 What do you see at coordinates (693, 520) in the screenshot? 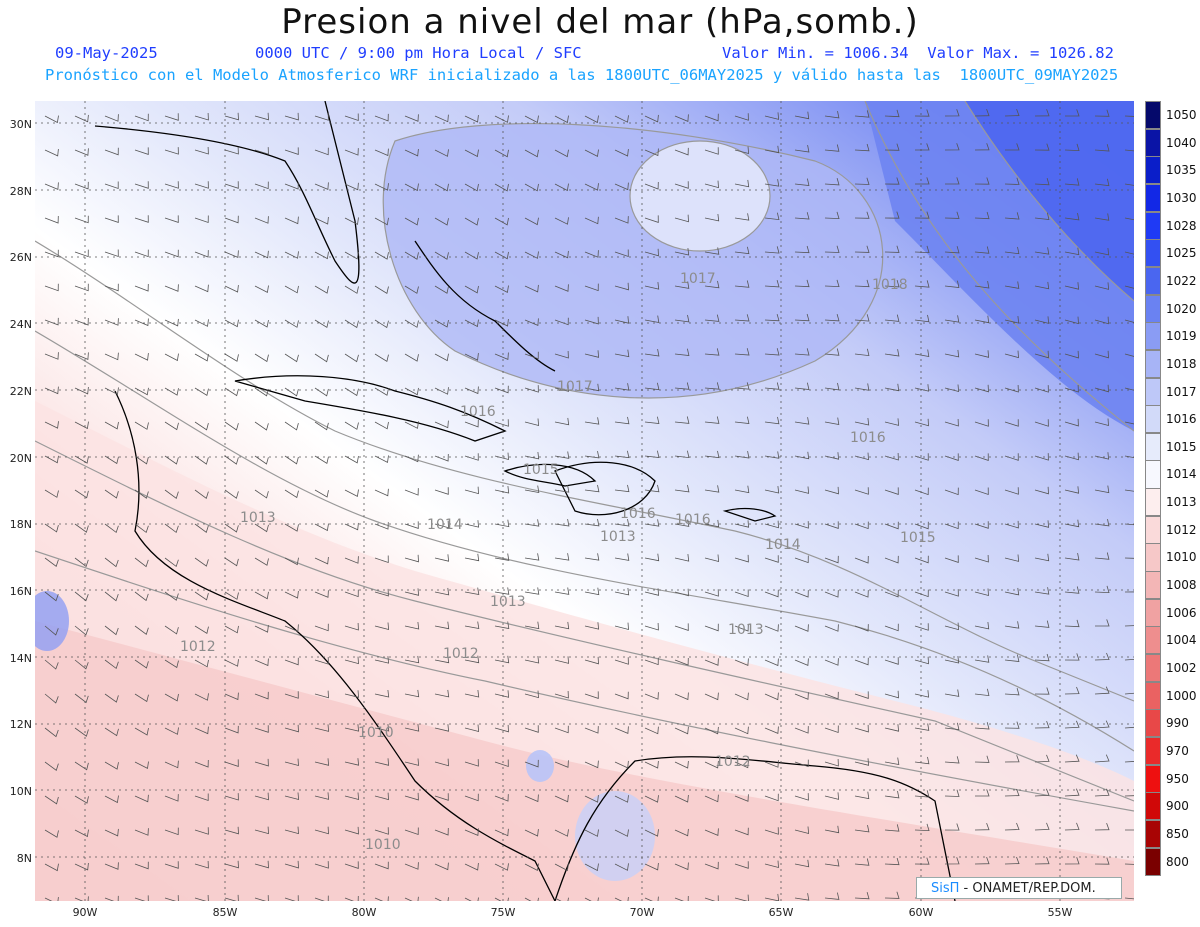
I see `contour-label: 1016` at bounding box center [693, 520].